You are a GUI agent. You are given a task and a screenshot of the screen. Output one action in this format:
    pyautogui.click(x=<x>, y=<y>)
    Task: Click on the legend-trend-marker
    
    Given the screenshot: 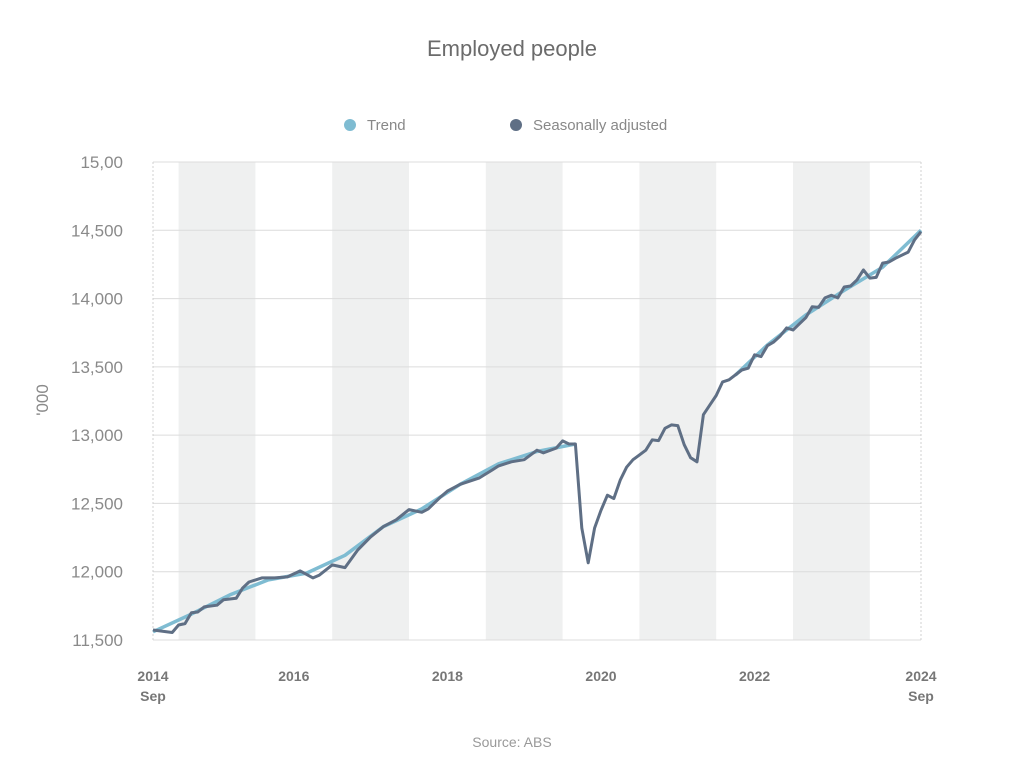 What is the action you would take?
    pyautogui.click(x=350, y=125)
    